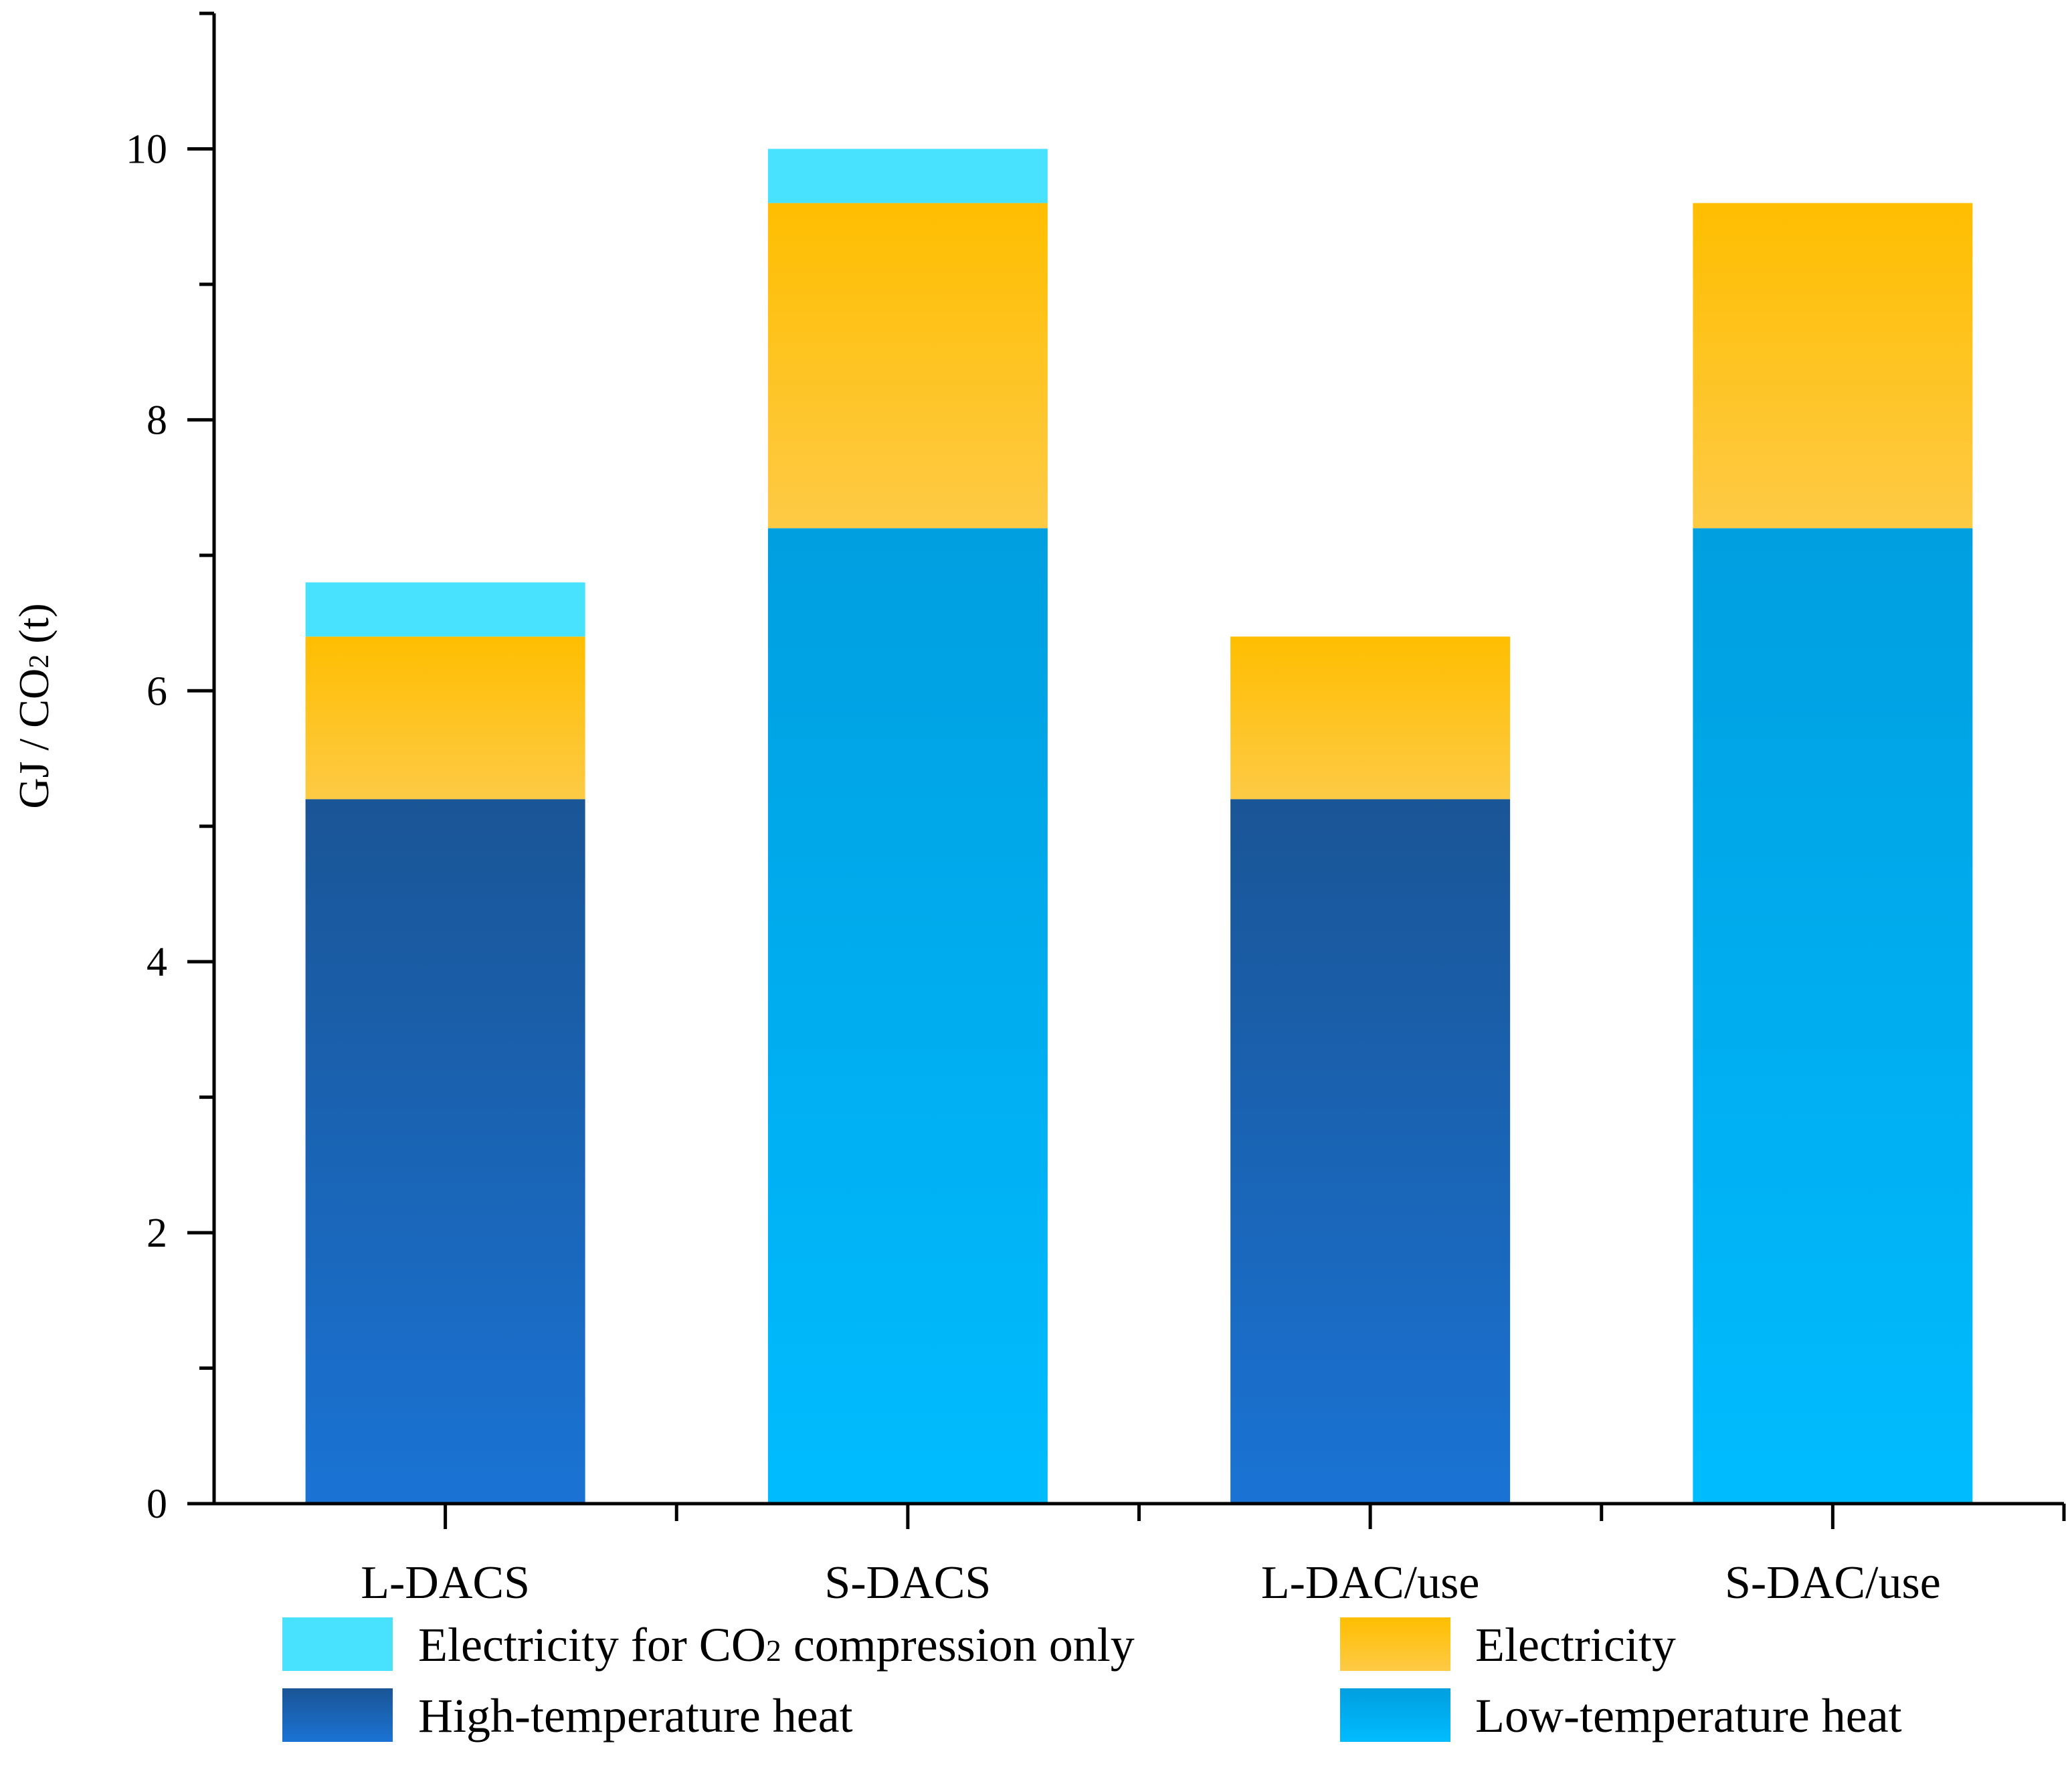 Image resolution: width=2072 pixels, height=1778 pixels. Describe the element at coordinates (1370, 1583) in the screenshot. I see `x-category-label: L-DAC/use` at that location.